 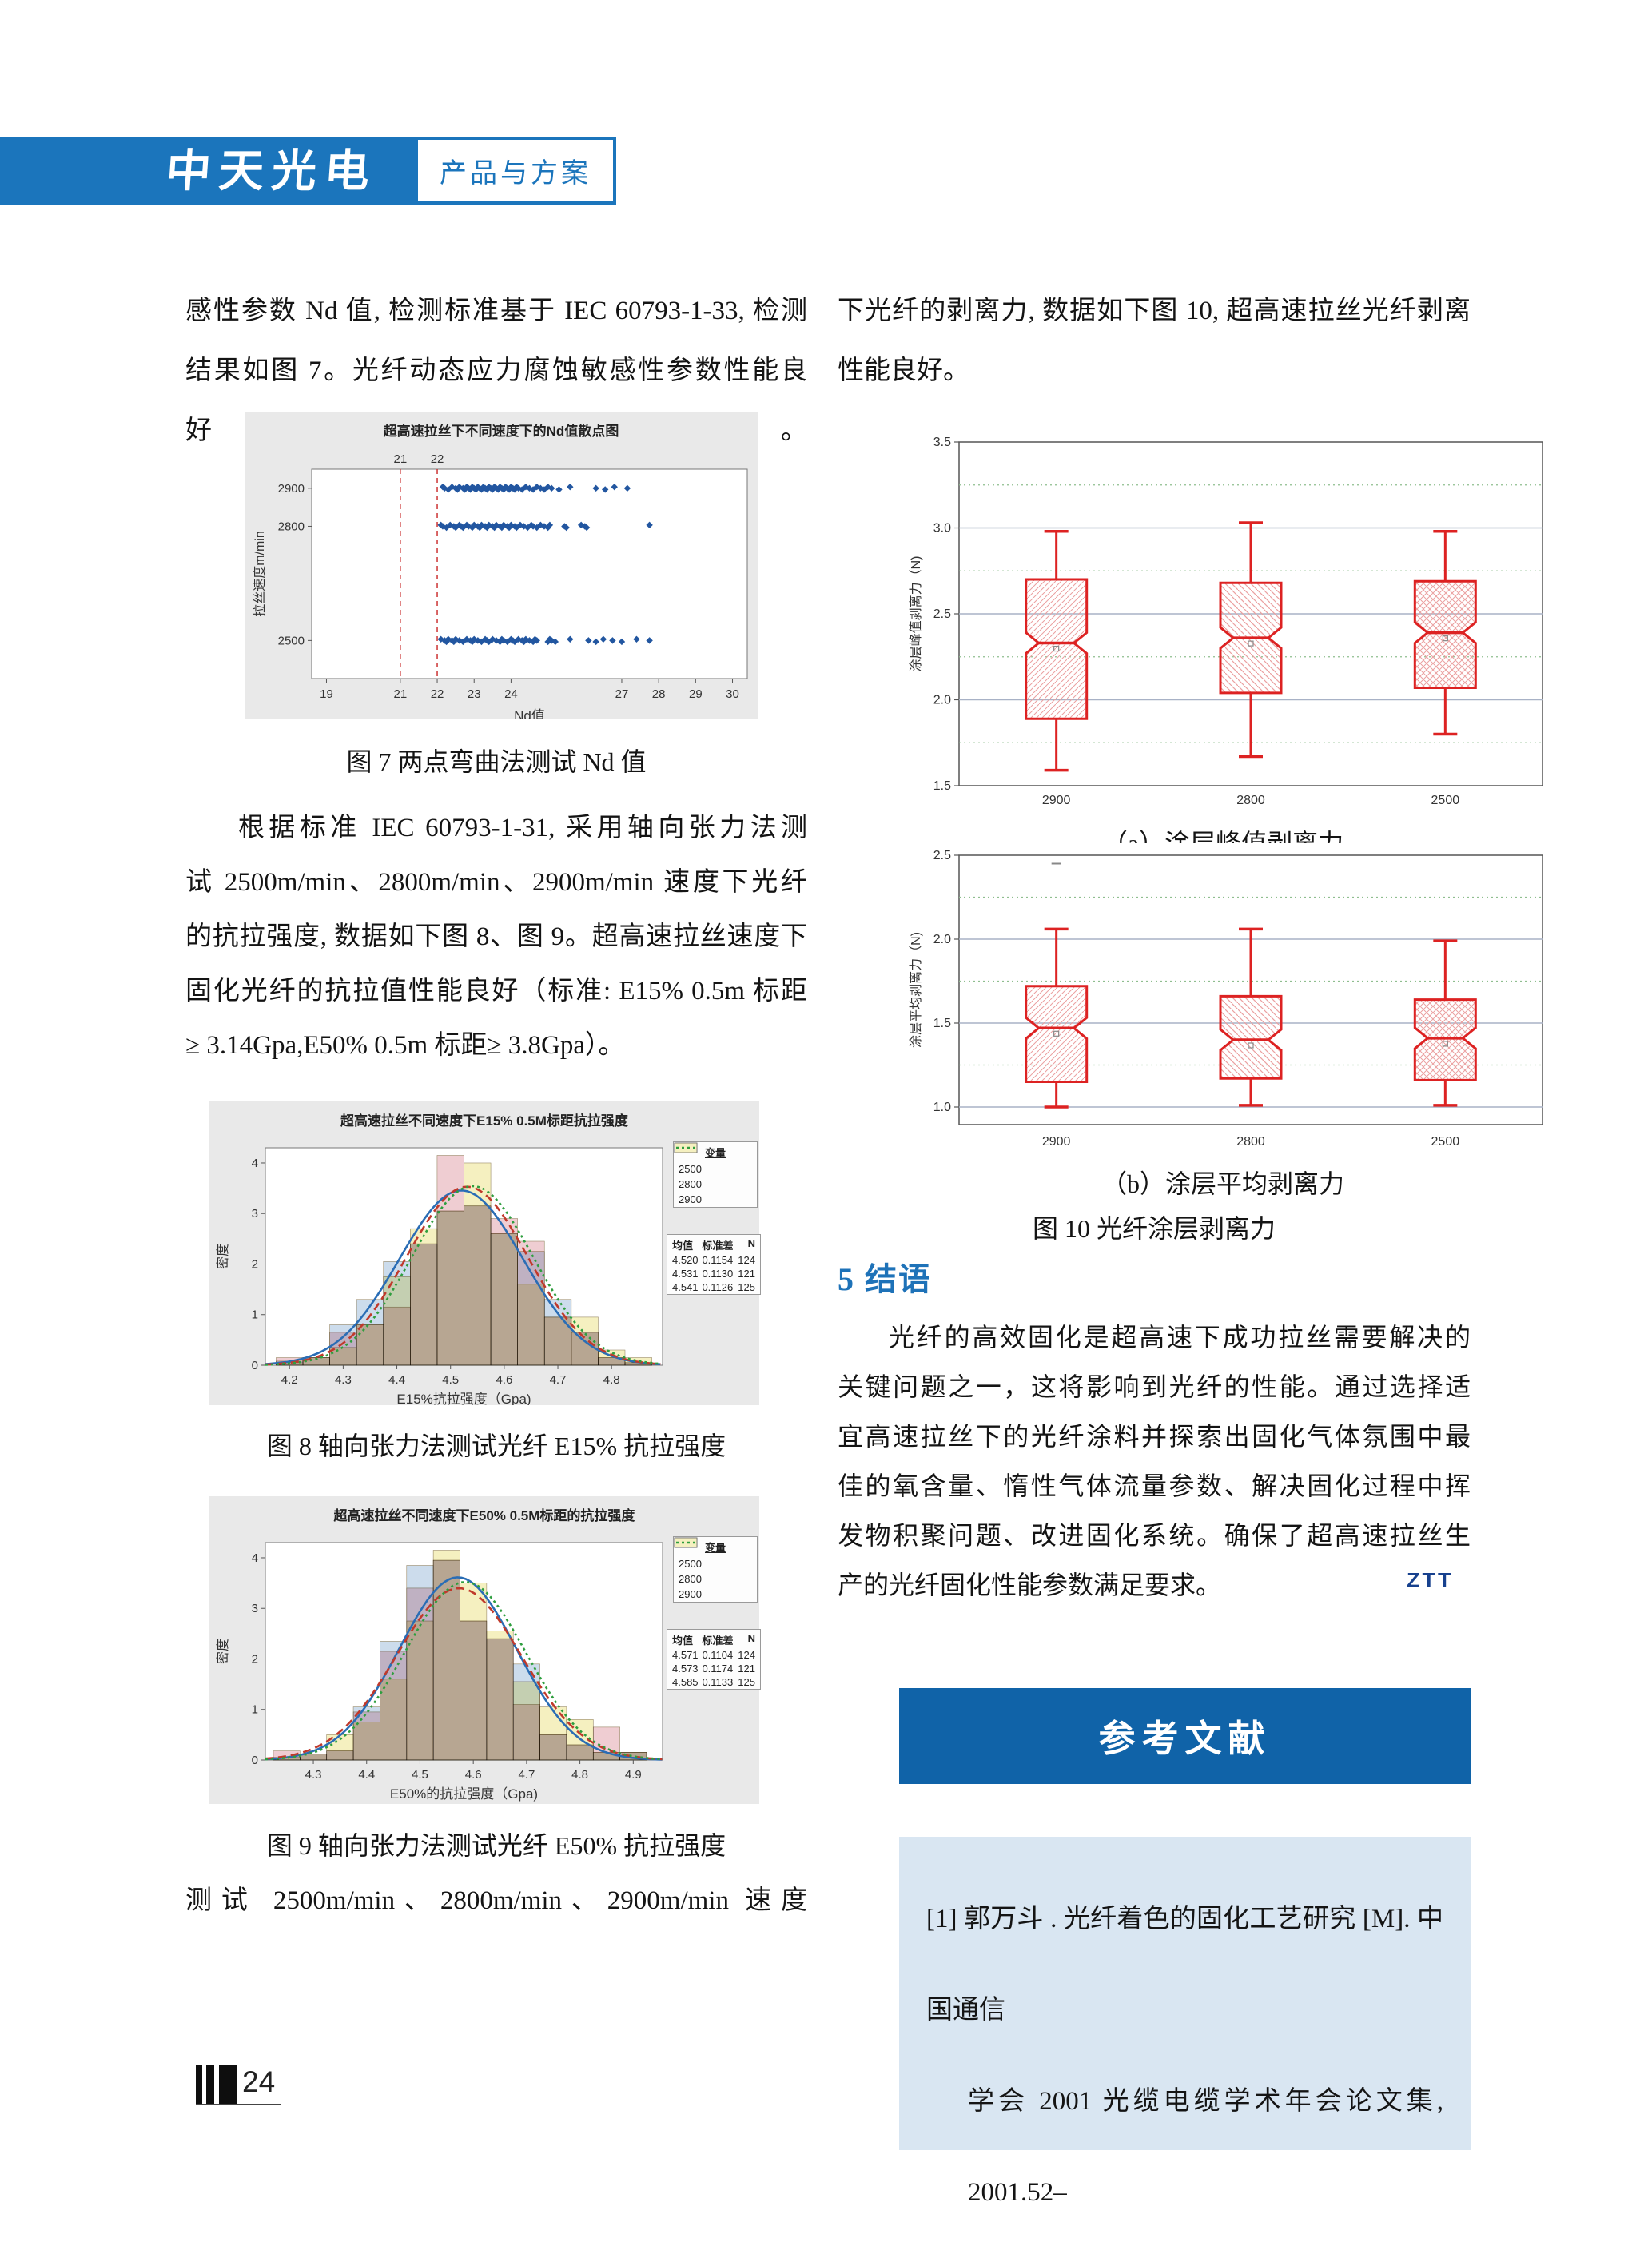 I want to click on figure7-caption: 图 7 两点弯曲法测试 Nd 值, so click(x=496, y=762).